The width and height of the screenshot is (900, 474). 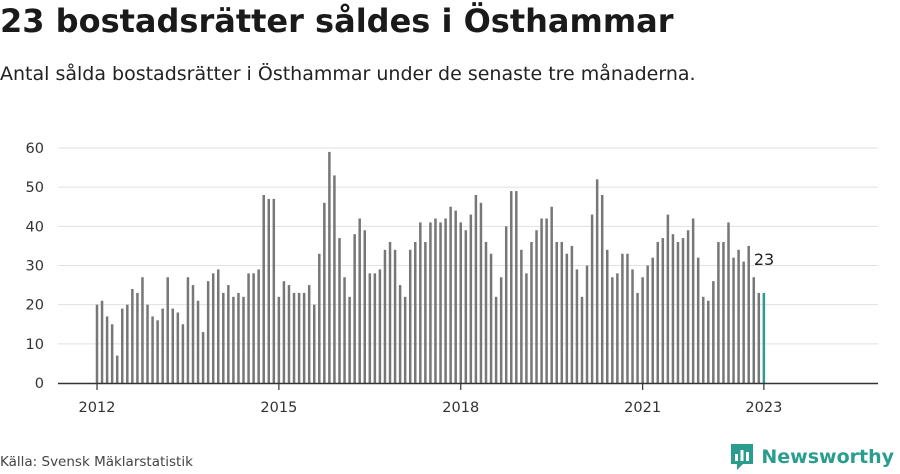 What do you see at coordinates (35, 267) in the screenshot?
I see `y-tick-label: 30` at bounding box center [35, 267].